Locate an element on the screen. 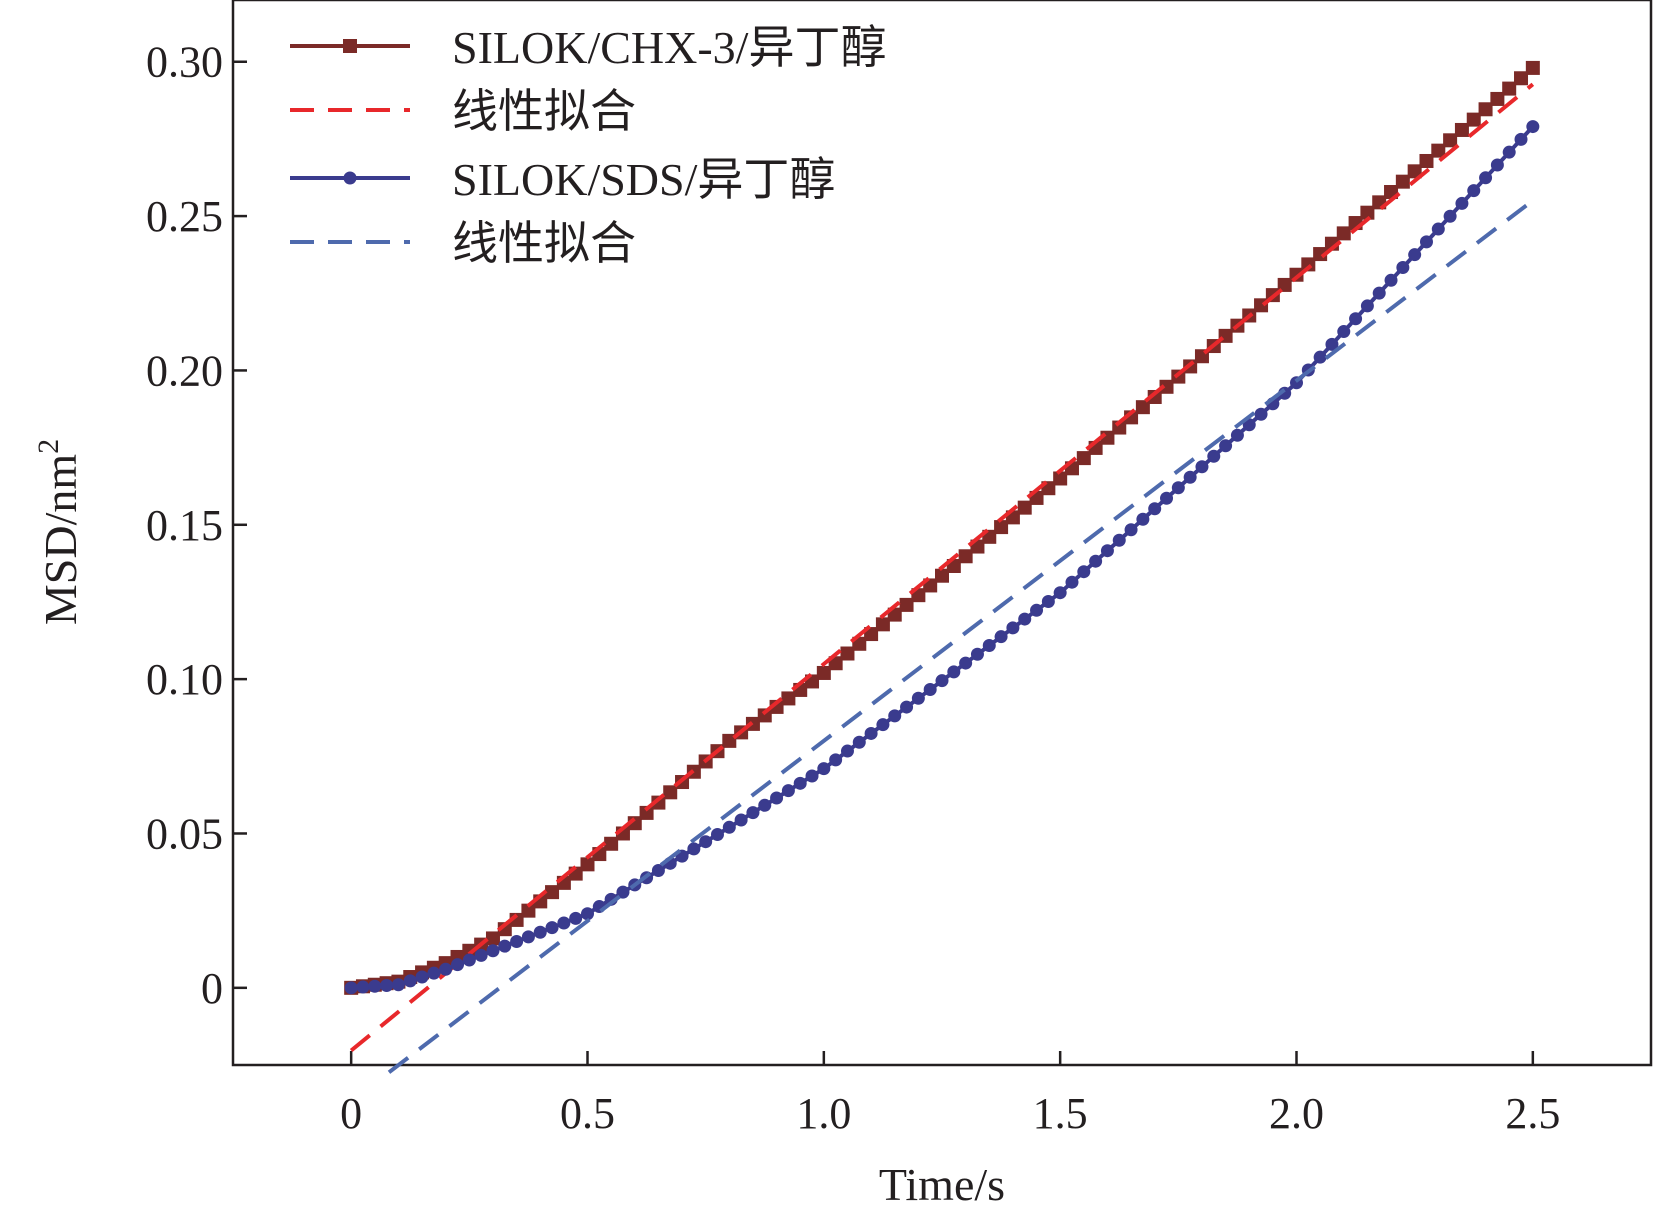 This screenshot has height=1224, width=1653. x-tick-label: 2.5 is located at coordinates (1532, 1113).